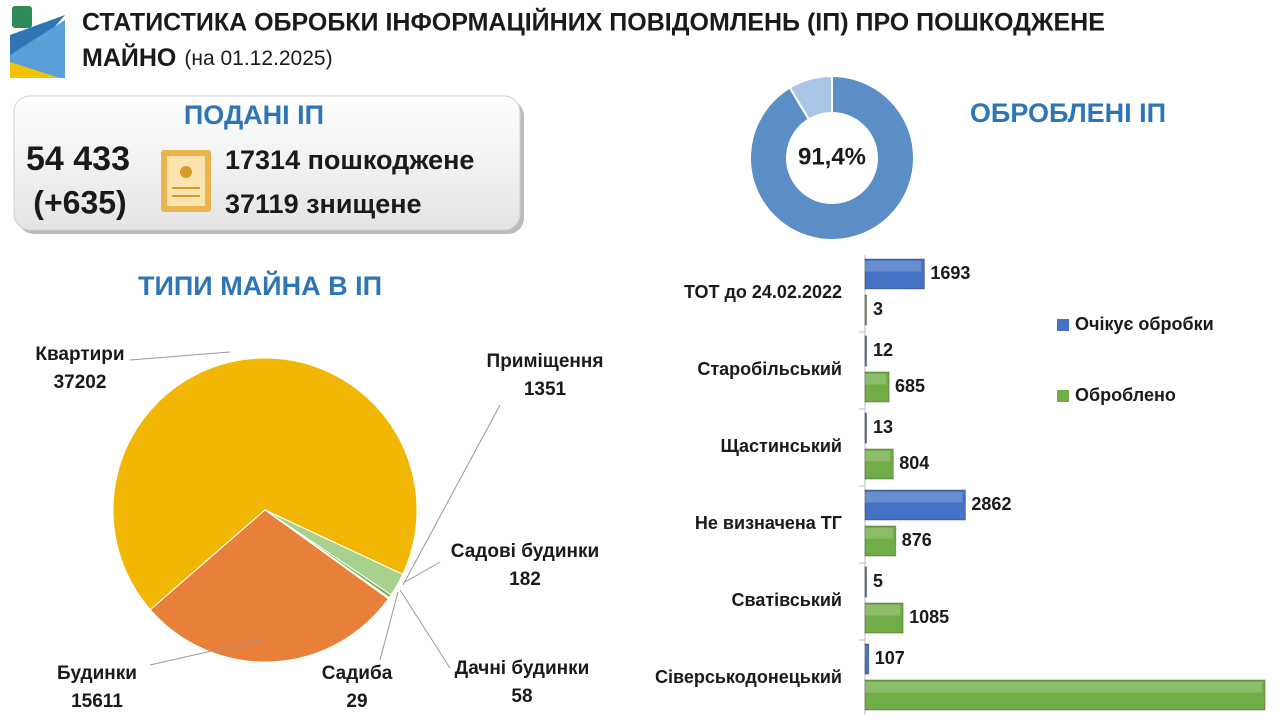 This screenshot has width=1280, height=720. I want to click on legend-label: Оброблено, so click(1125, 395).